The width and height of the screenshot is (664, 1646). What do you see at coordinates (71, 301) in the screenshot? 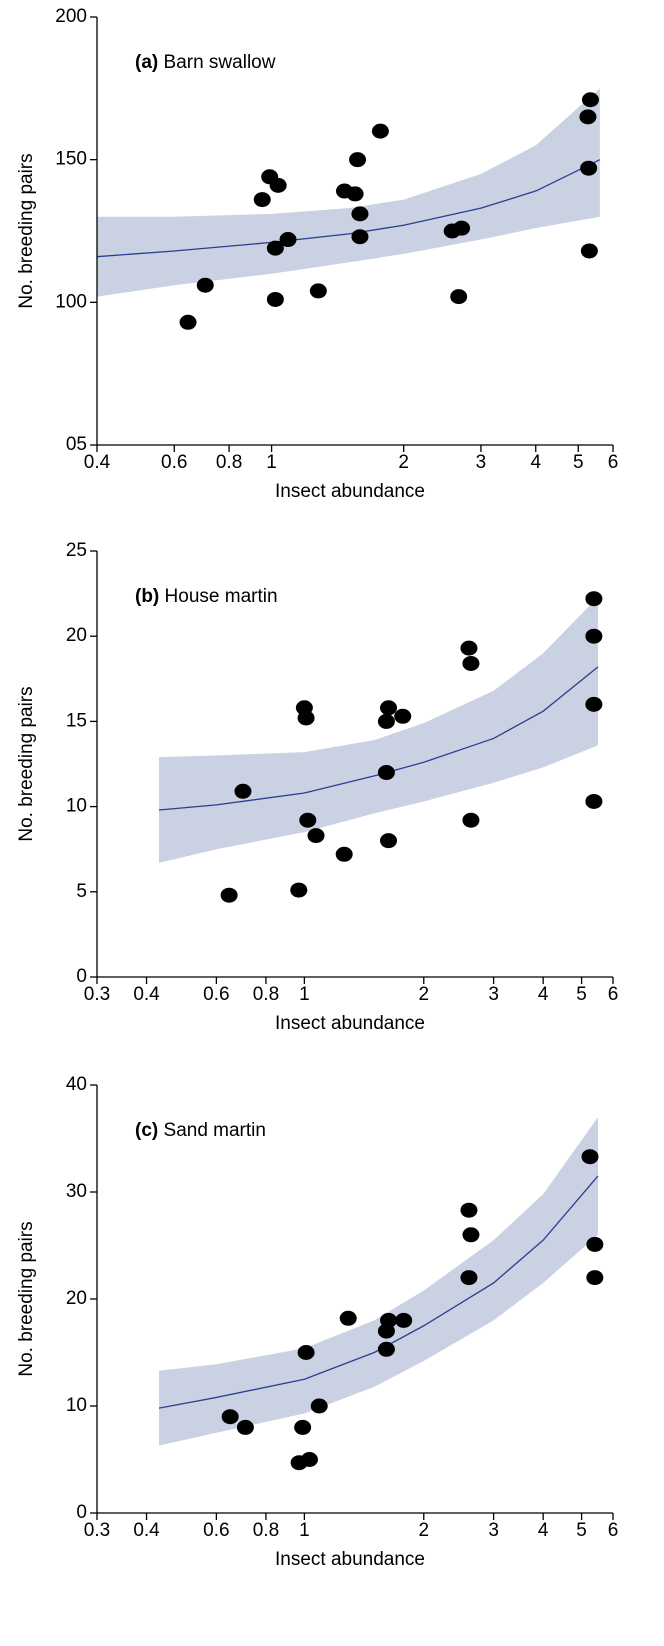
I see `y-tick-label: 100` at bounding box center [71, 301].